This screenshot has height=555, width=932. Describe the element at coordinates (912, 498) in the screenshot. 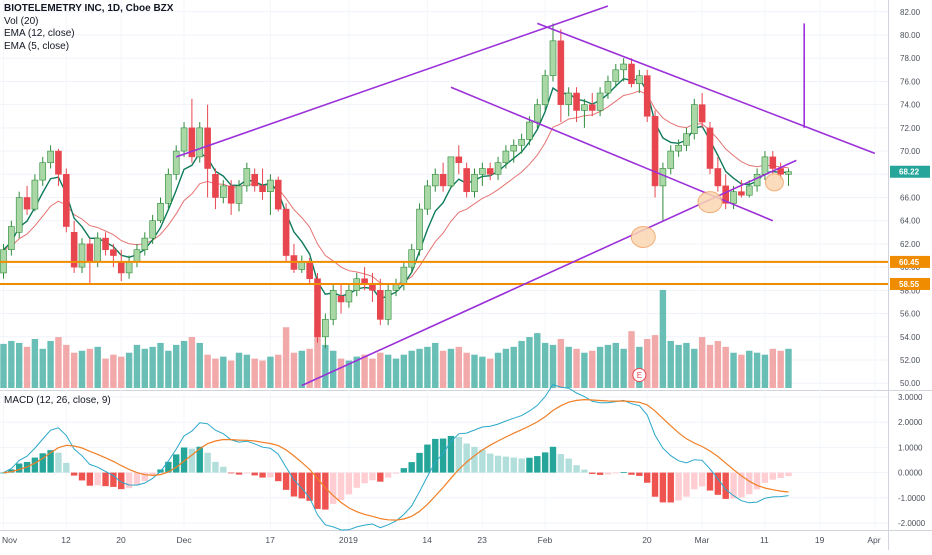

I see `macd-tick-label: -1.0000` at that location.